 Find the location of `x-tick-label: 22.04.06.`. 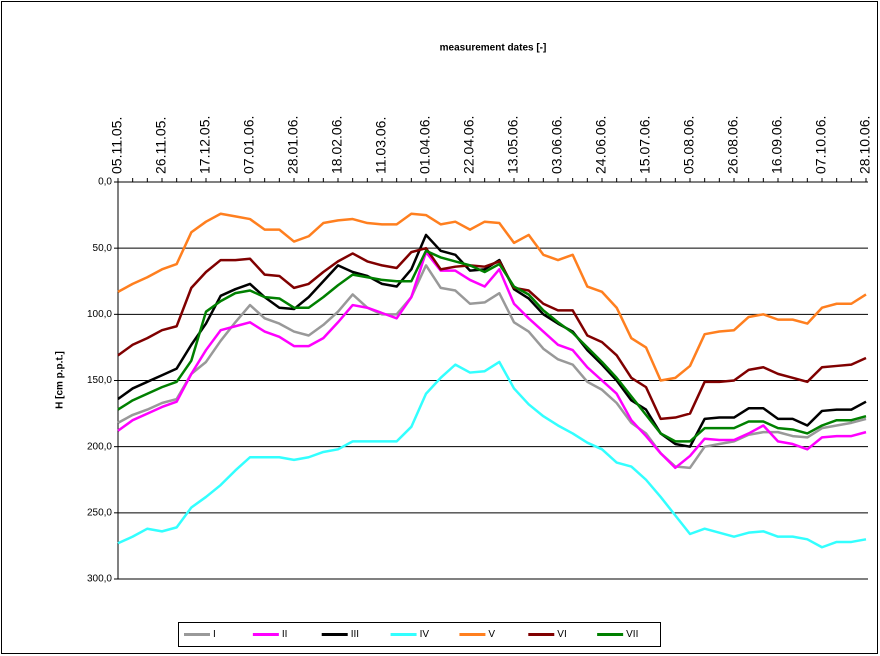

x-tick-label: 22.04.06. is located at coordinates (469, 145).